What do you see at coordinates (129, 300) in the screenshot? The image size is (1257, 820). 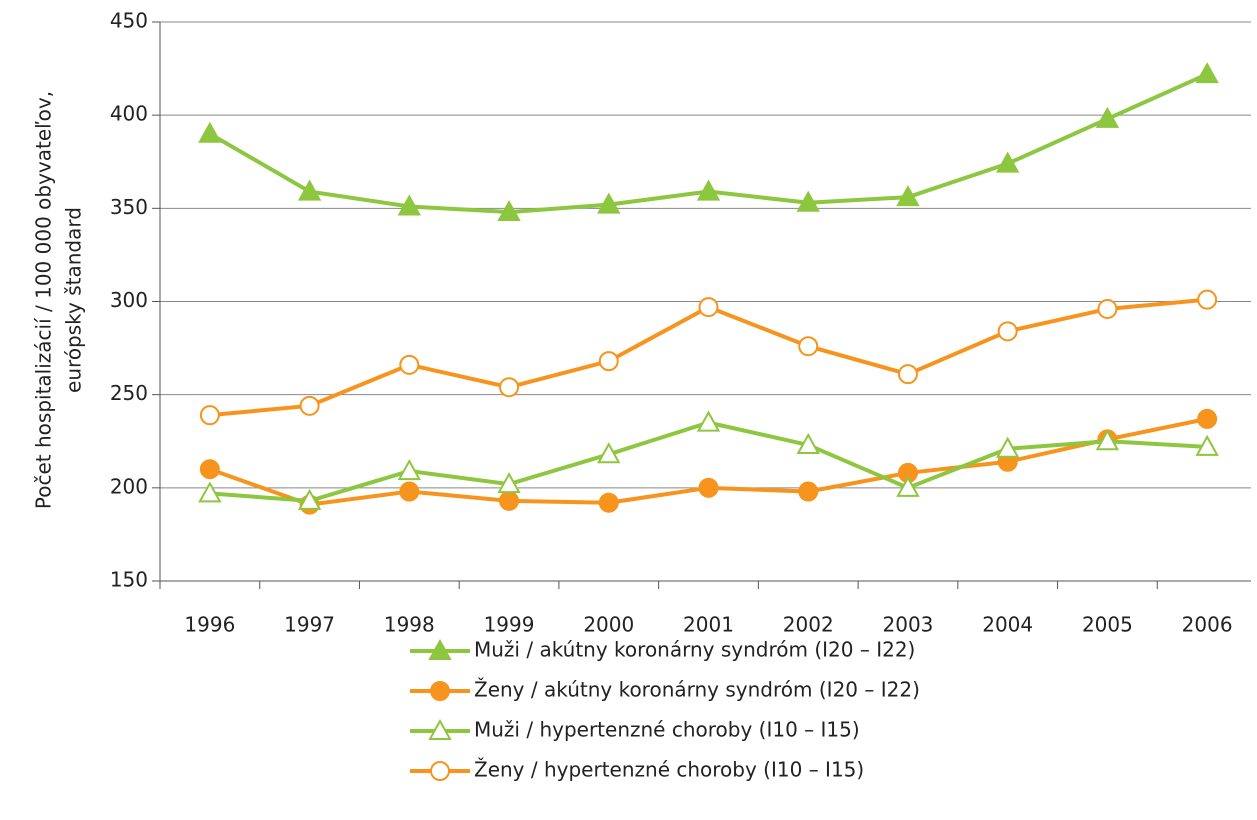 I see `y-tick-label: 300` at bounding box center [129, 300].